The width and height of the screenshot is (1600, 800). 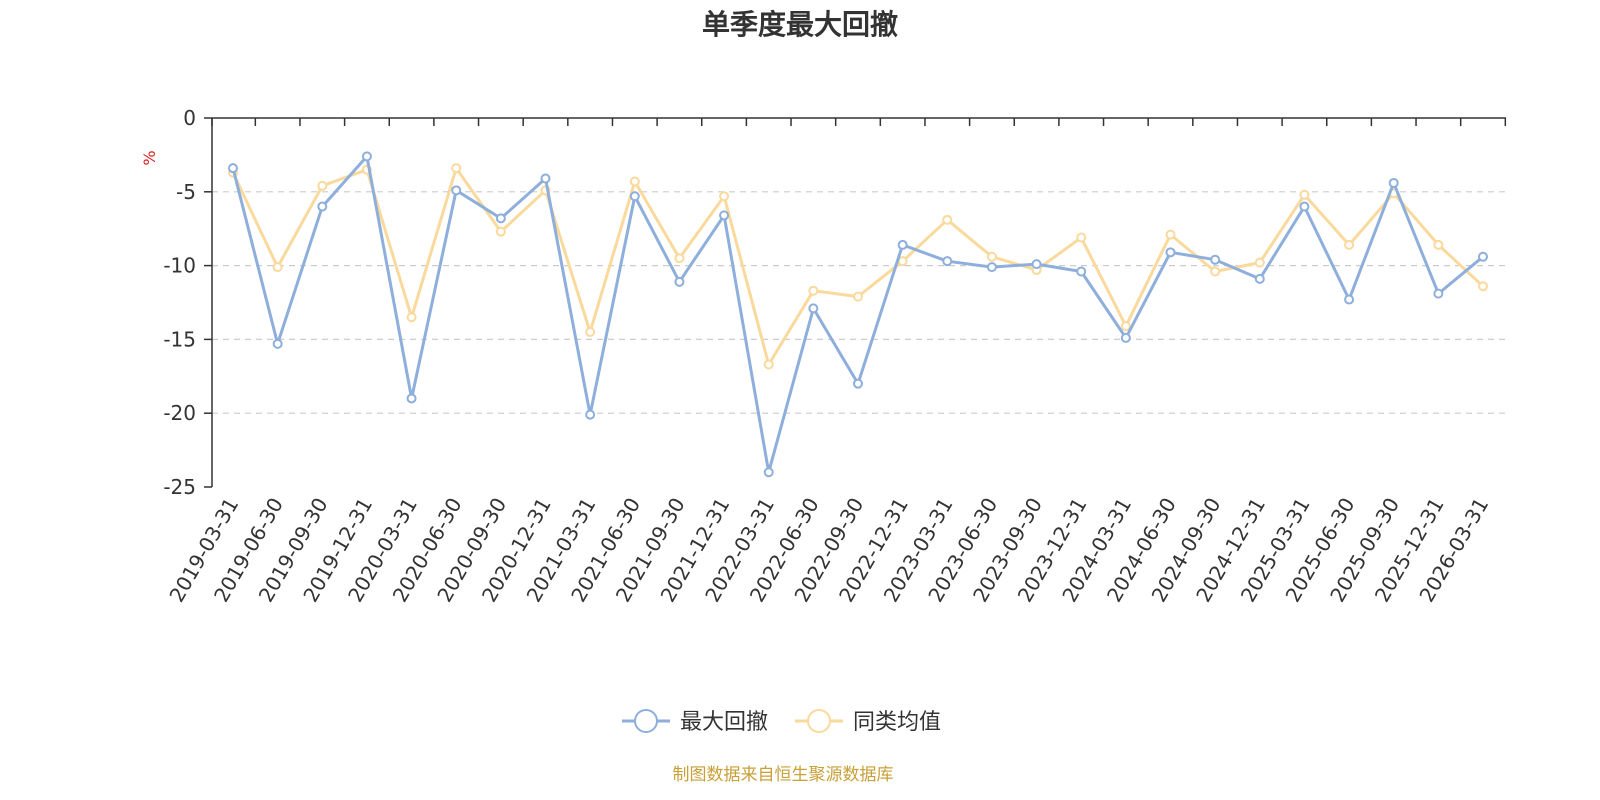 I want to click on y-tick-labels: 0 -5 -10 -15 -20 -25, so click(x=179, y=302).